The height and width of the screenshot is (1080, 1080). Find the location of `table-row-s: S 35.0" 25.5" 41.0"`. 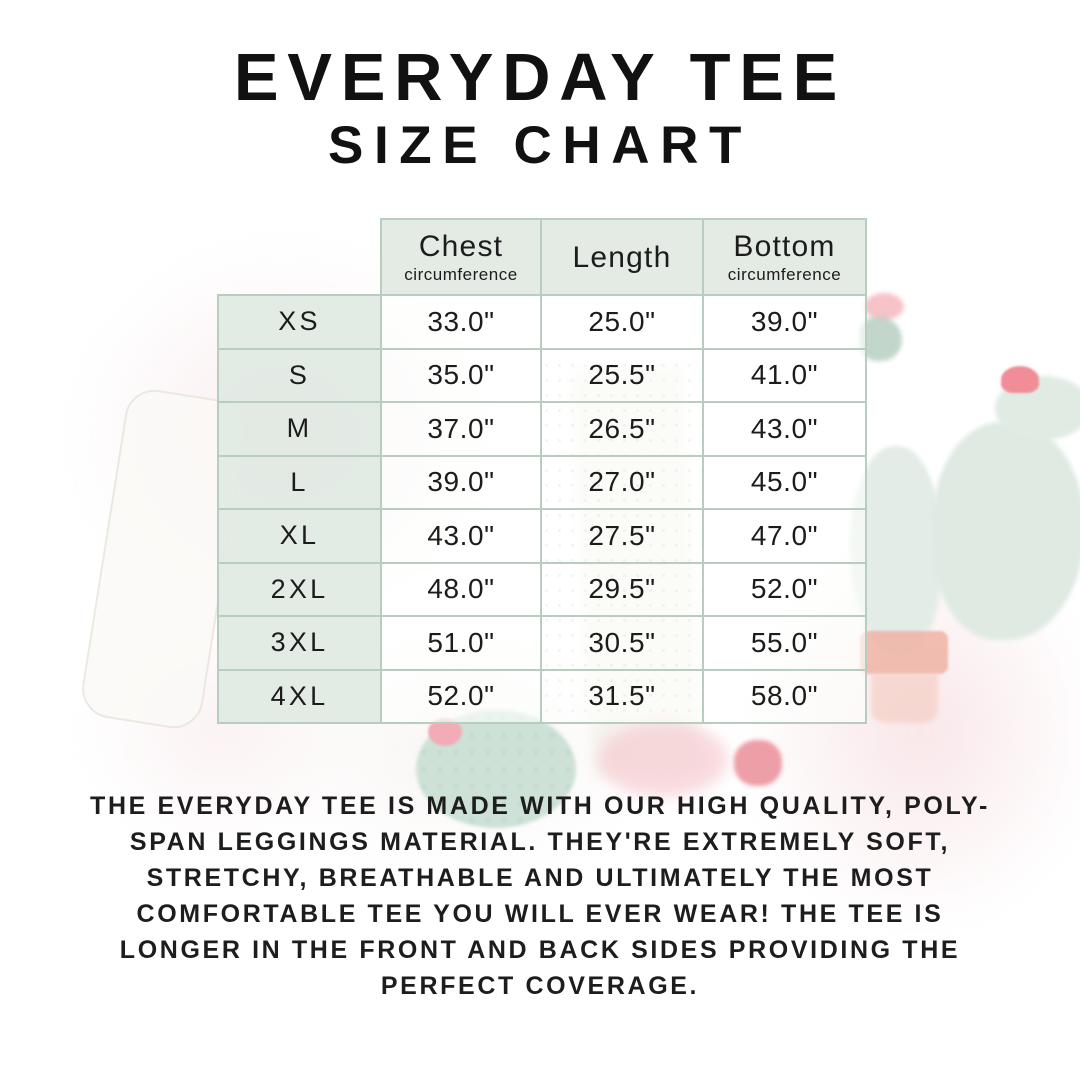

table-row-s: S 35.0" 25.5" 41.0" is located at coordinates (542, 375).